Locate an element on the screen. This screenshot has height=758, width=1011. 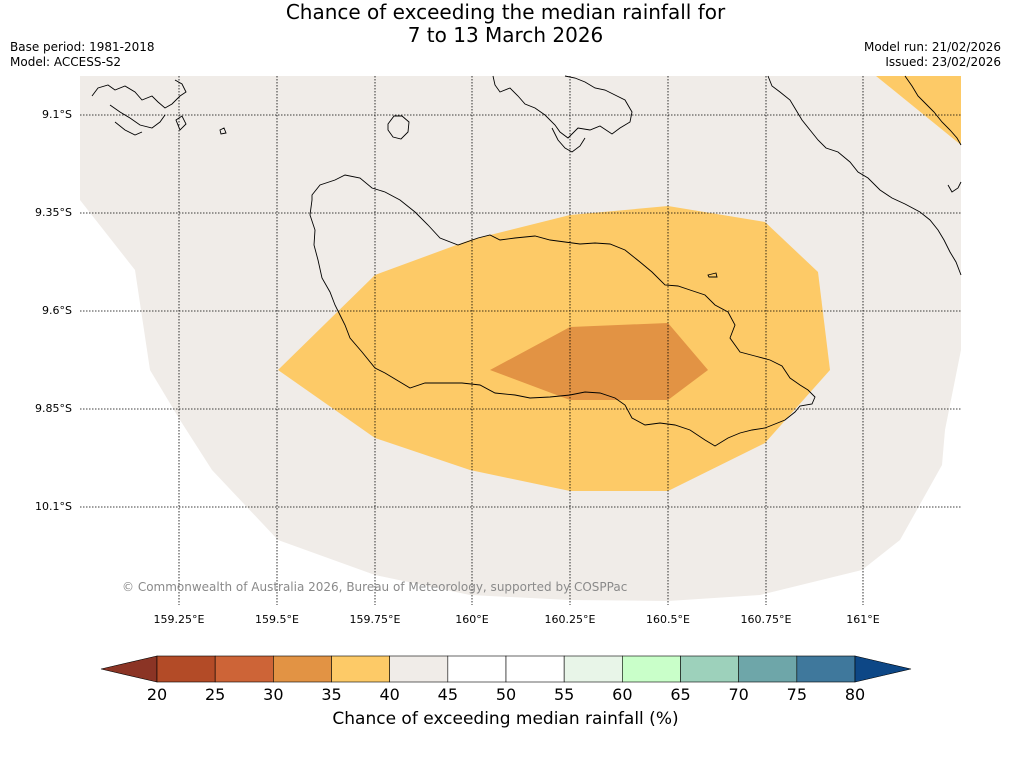
lat-label-9-35: 9.35°S is located at coordinates (53, 212).